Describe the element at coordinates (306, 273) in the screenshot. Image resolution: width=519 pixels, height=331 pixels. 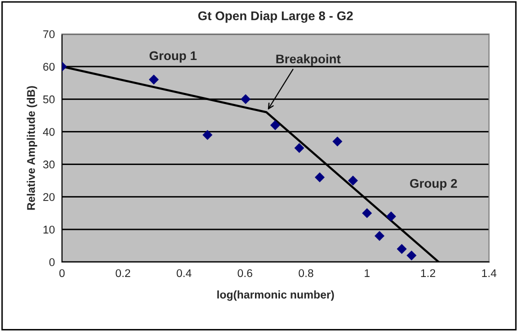
I see `x-tick-label: 0.8` at that location.